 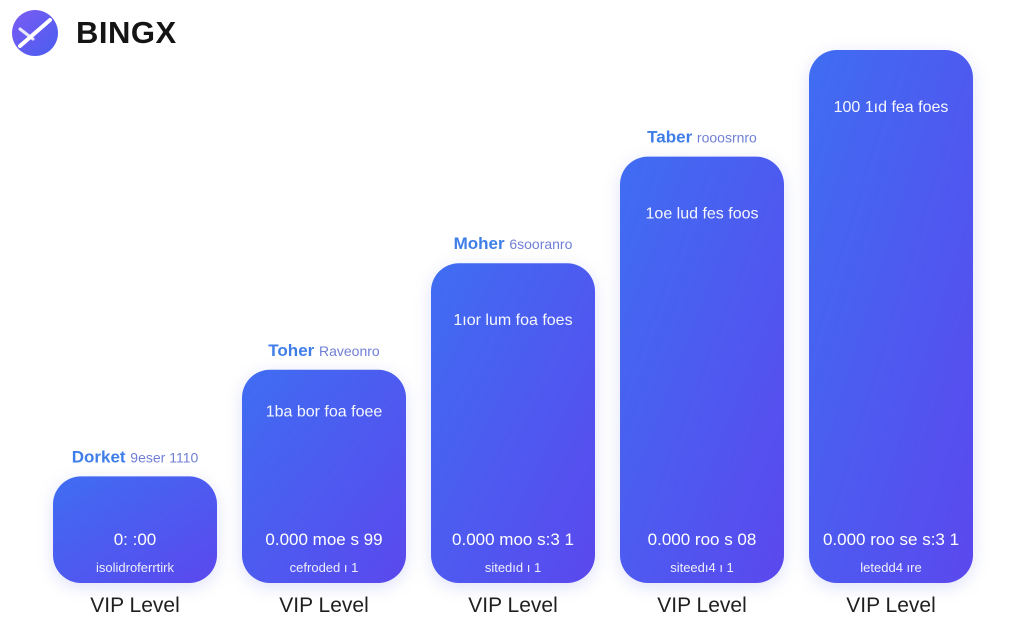 What do you see at coordinates (513, 539) in the screenshot?
I see `bar-value-label: 0.000 moo s:3 1` at bounding box center [513, 539].